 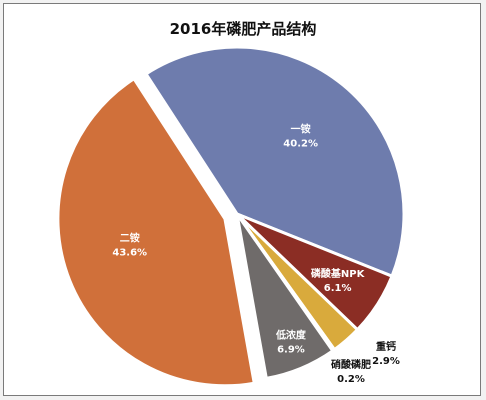 I want to click on slice-name-label: 二铵, so click(x=130, y=238).